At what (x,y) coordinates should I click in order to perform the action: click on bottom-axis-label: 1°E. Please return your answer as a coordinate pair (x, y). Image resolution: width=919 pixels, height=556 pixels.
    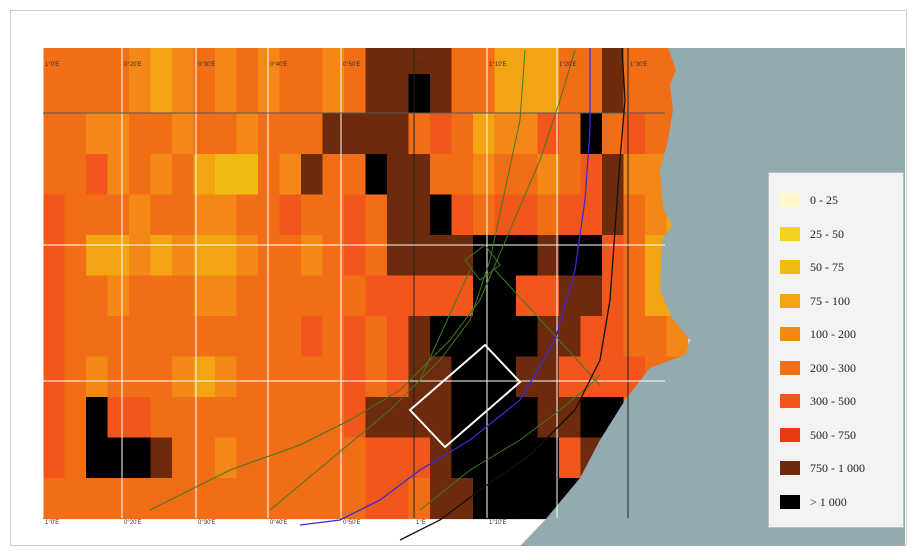
    Looking at the image, I should click on (421, 523).